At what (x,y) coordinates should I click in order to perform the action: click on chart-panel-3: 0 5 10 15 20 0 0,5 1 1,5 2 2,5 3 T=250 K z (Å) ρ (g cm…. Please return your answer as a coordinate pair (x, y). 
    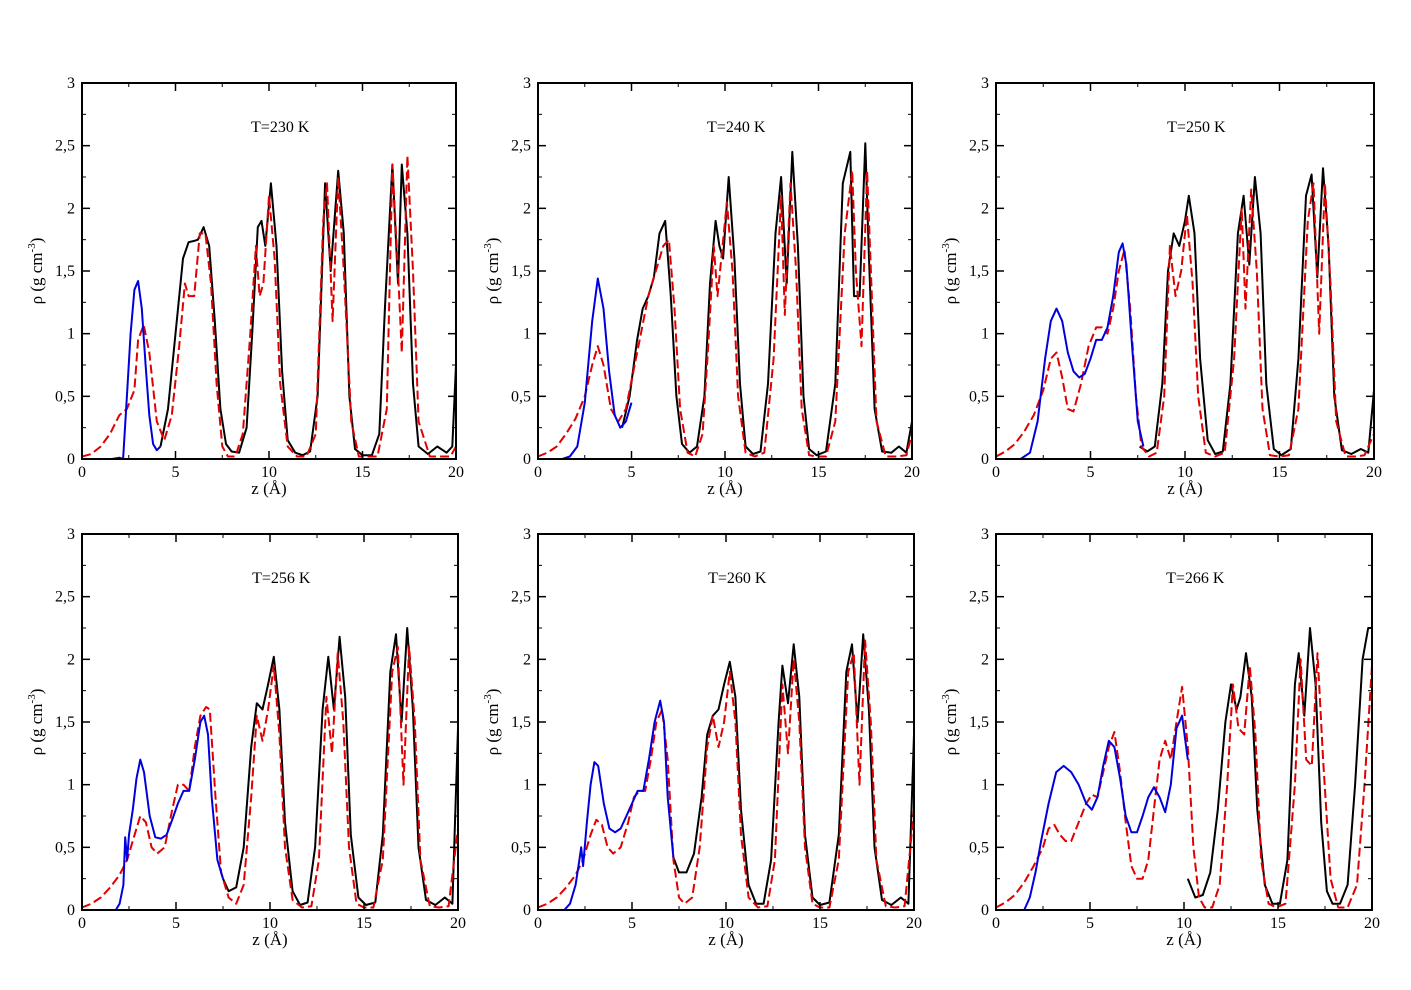
    Looking at the image, I should click on (1161, 286).